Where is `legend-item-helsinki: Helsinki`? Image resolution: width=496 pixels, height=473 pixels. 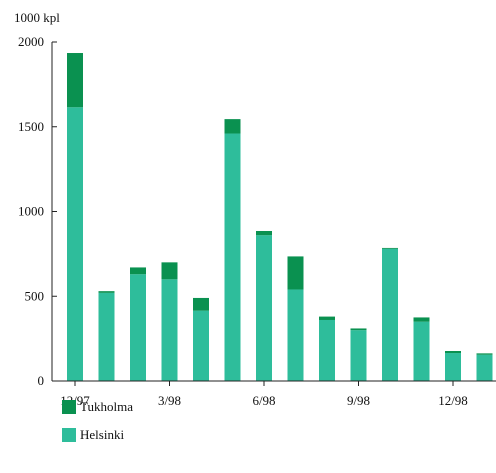
legend-item-helsinki: Helsinki is located at coordinates (97, 435).